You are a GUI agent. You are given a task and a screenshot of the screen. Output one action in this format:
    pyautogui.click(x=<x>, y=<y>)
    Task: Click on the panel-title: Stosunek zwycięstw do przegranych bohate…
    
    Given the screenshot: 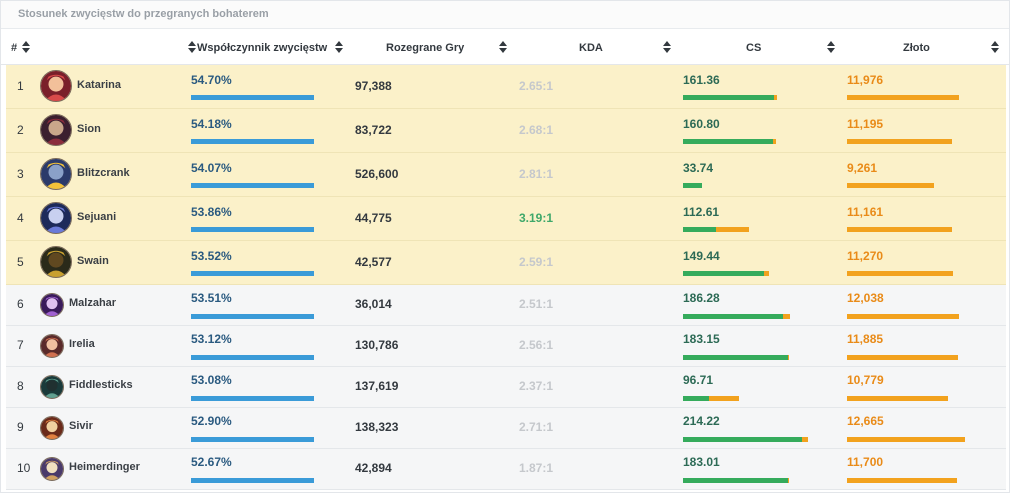 What is the action you would take?
    pyautogui.click(x=505, y=15)
    